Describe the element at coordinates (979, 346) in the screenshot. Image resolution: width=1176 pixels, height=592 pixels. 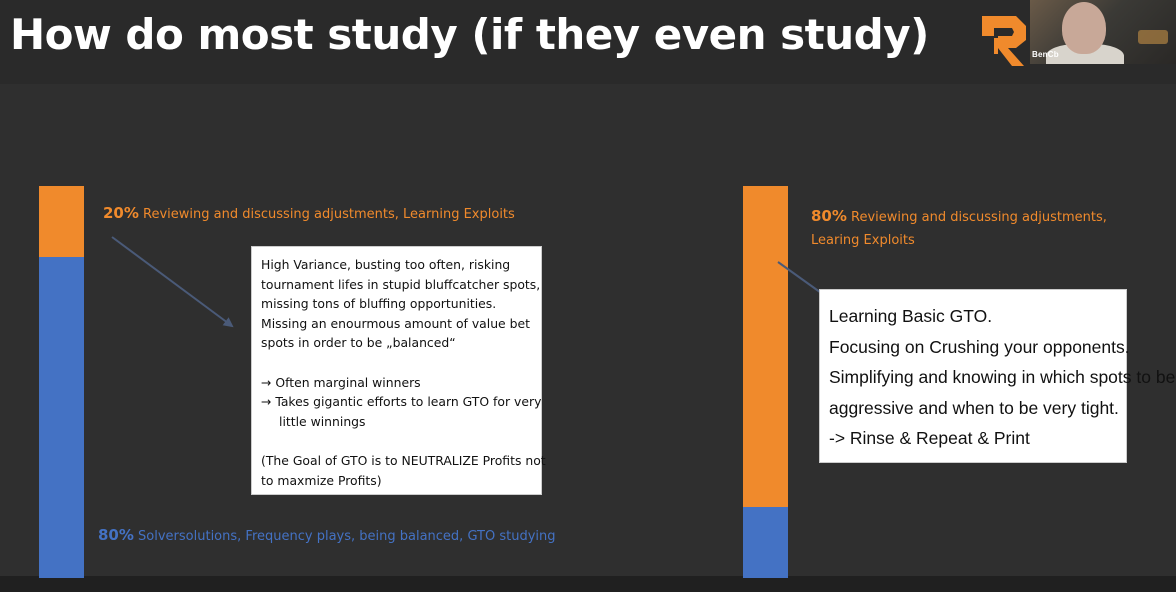
I see `right-box-line-2: Focusing on Crushing your opponents.` at that location.